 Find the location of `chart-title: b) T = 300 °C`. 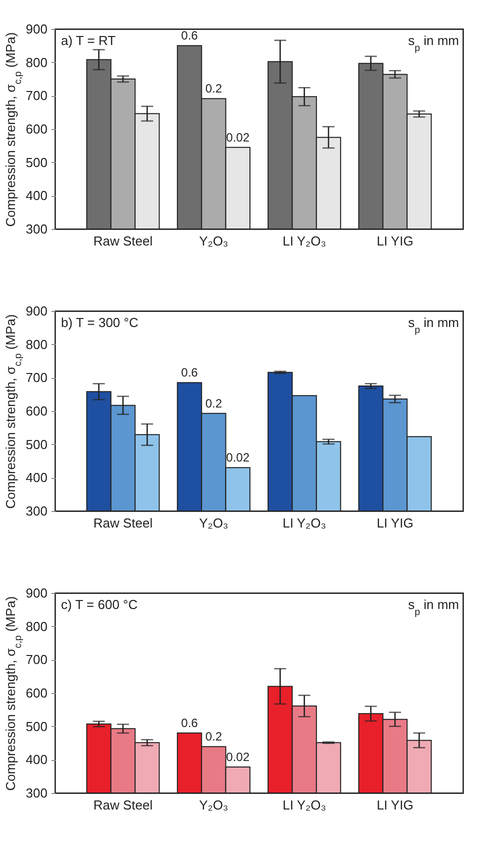

chart-title: b) T = 300 °C is located at coordinates (99, 322).